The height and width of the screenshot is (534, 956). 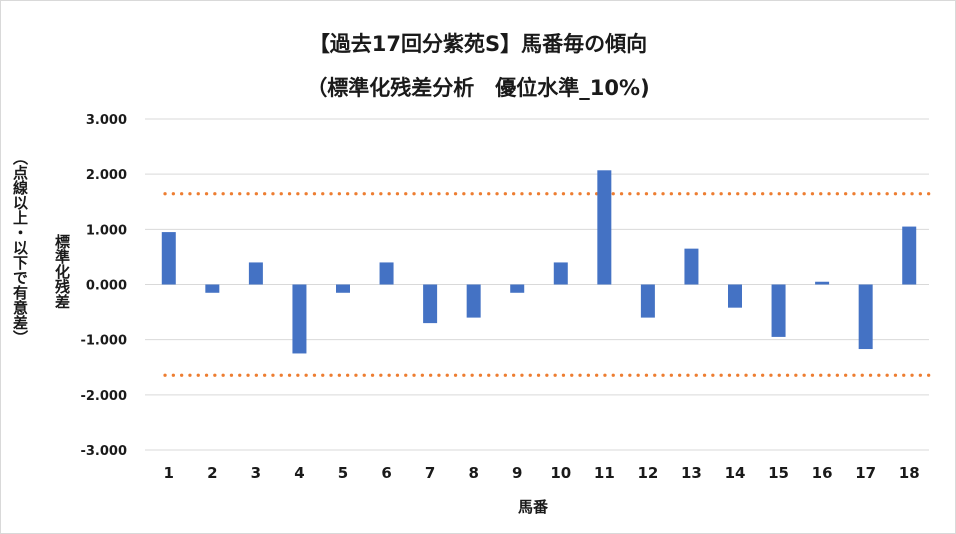 I want to click on x-tick-label: 17, so click(x=865, y=473).